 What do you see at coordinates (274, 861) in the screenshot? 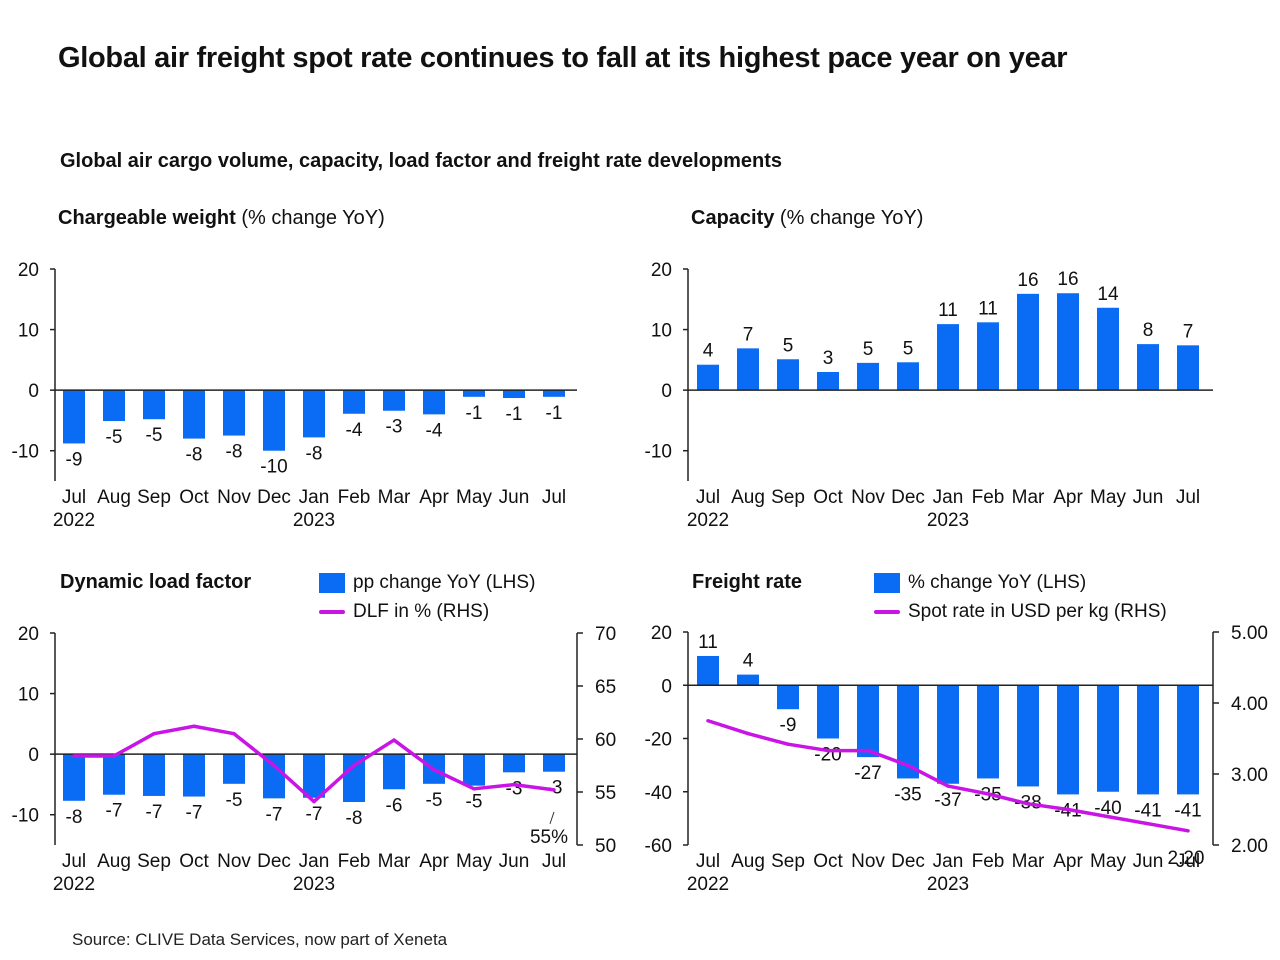
I see `load_factor-x-tick-label: Dec` at bounding box center [274, 861].